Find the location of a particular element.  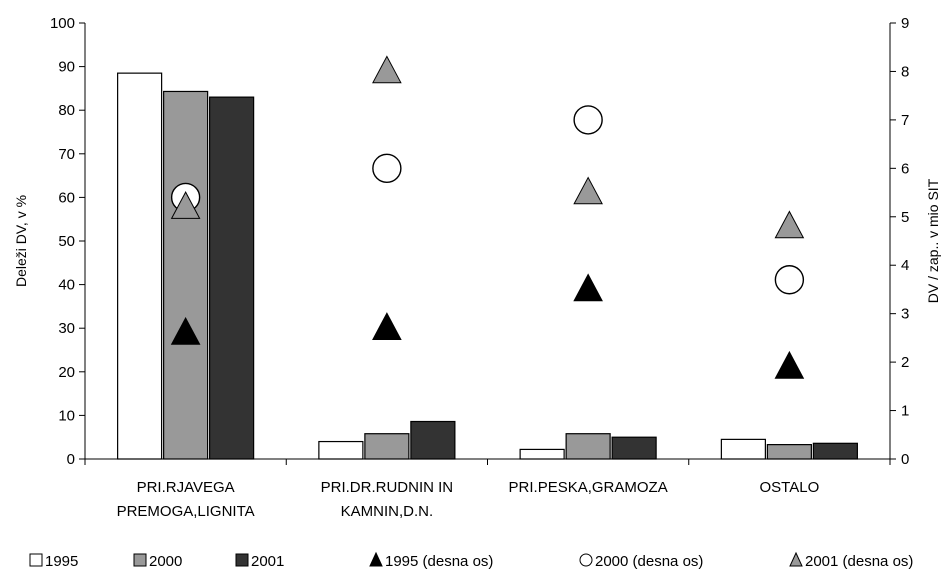

right-tick-label: 0 is located at coordinates (905, 459).